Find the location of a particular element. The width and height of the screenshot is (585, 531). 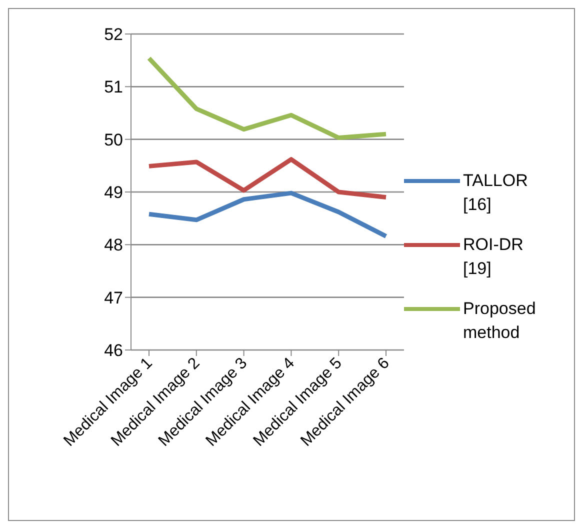

y-tick-label: 49 is located at coordinates (113, 192).